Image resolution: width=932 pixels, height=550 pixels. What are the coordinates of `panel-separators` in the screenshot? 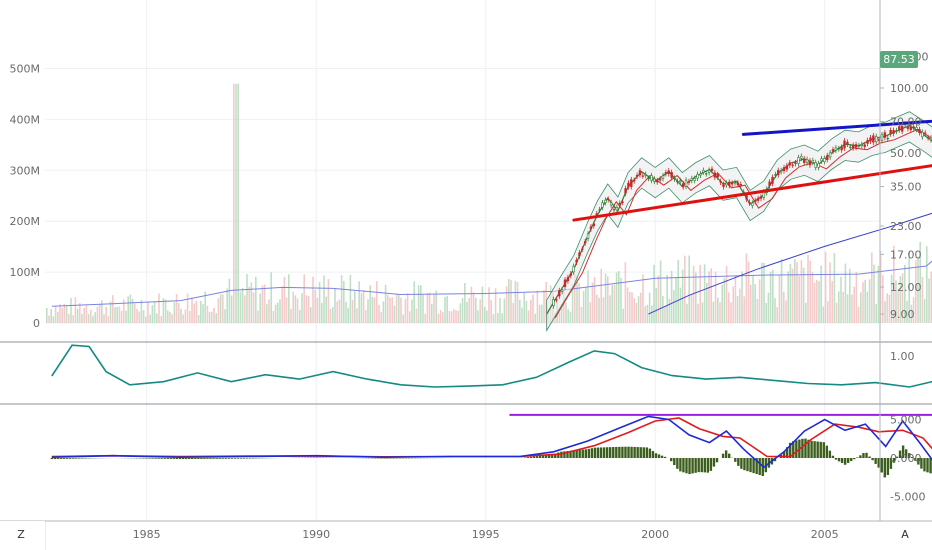 It's located at (466, 373).